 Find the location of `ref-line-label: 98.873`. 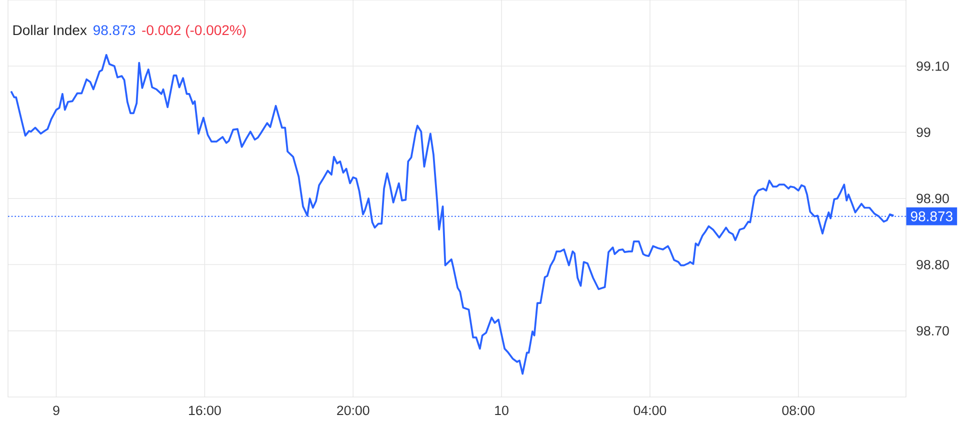

ref-line-label: 98.873 is located at coordinates (931, 216).